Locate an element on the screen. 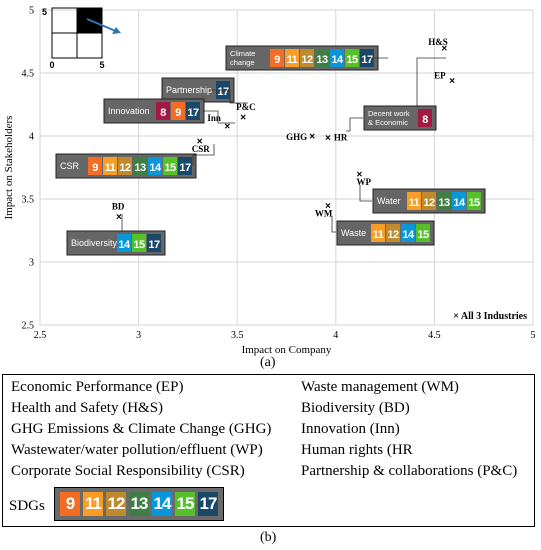 This screenshot has width=541, height=550. inset-low-label: 0 is located at coordinates (51, 65).